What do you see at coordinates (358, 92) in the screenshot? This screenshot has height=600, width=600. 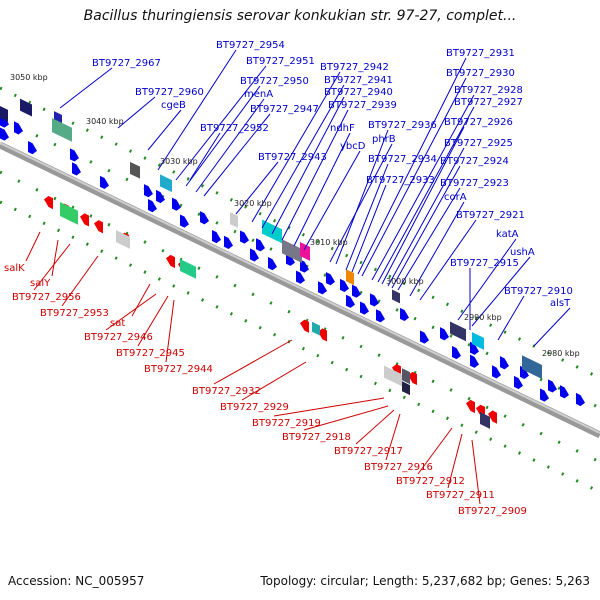 I see `gene-label: BT9727_2940` at bounding box center [358, 92].